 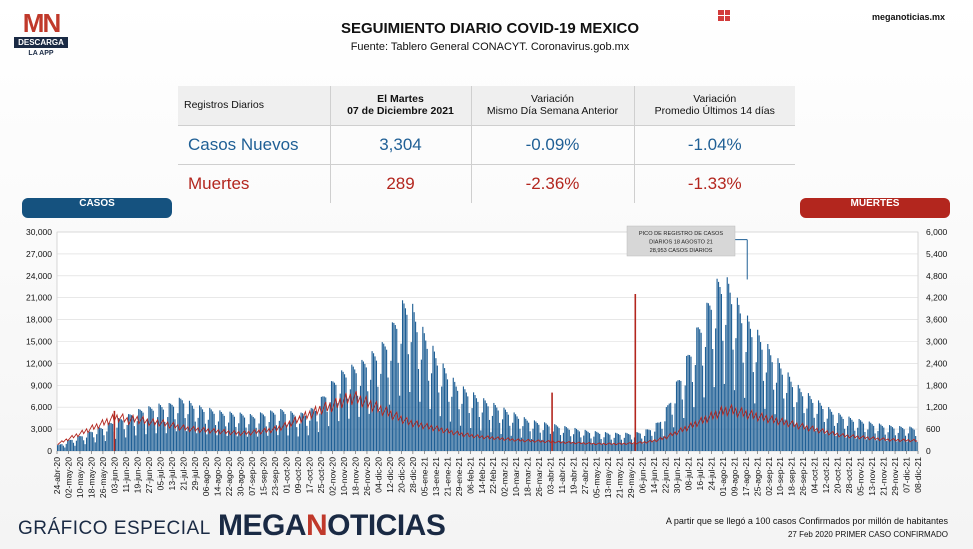 I want to click on y-tick-left: 24,000, so click(x=39, y=276).